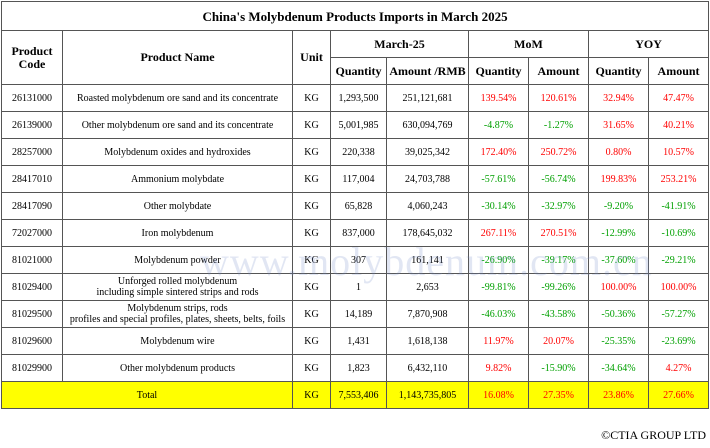  What do you see at coordinates (32, 287) in the screenshot?
I see `table-cell: 81029400` at bounding box center [32, 287].